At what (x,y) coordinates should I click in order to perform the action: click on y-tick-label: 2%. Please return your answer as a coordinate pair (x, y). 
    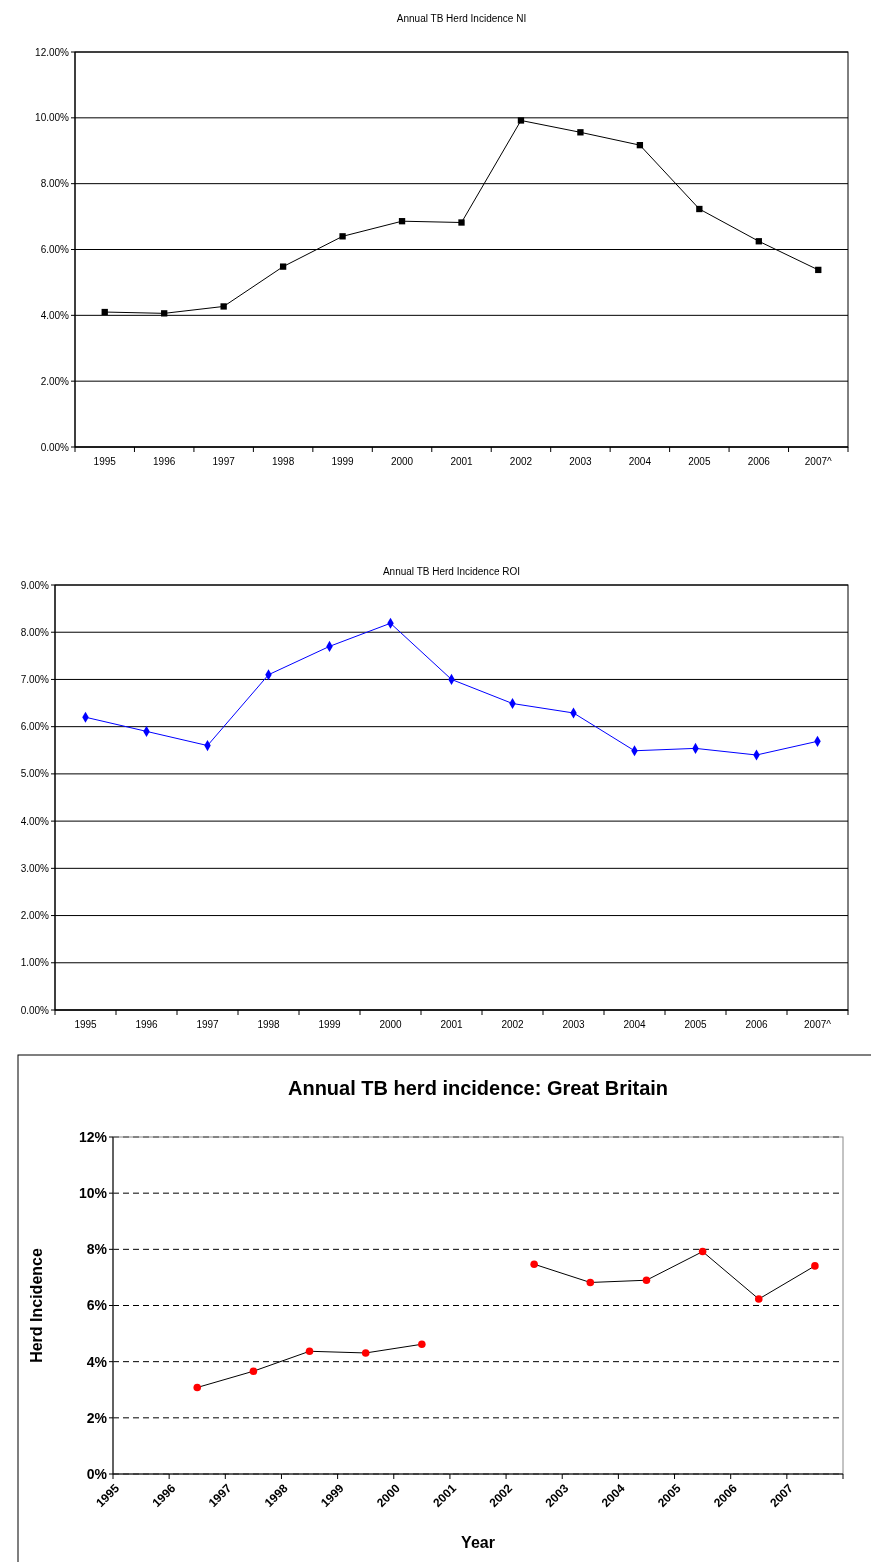
    Looking at the image, I should click on (97, 1417).